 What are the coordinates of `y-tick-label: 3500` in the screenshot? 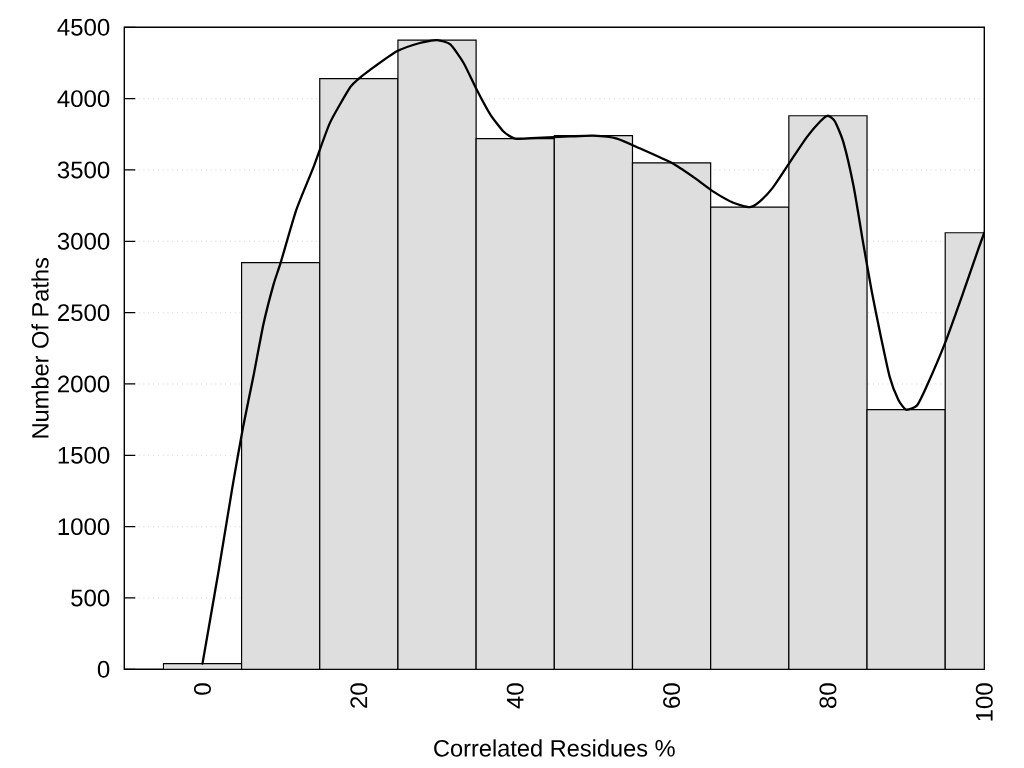 It's located at (83, 170).